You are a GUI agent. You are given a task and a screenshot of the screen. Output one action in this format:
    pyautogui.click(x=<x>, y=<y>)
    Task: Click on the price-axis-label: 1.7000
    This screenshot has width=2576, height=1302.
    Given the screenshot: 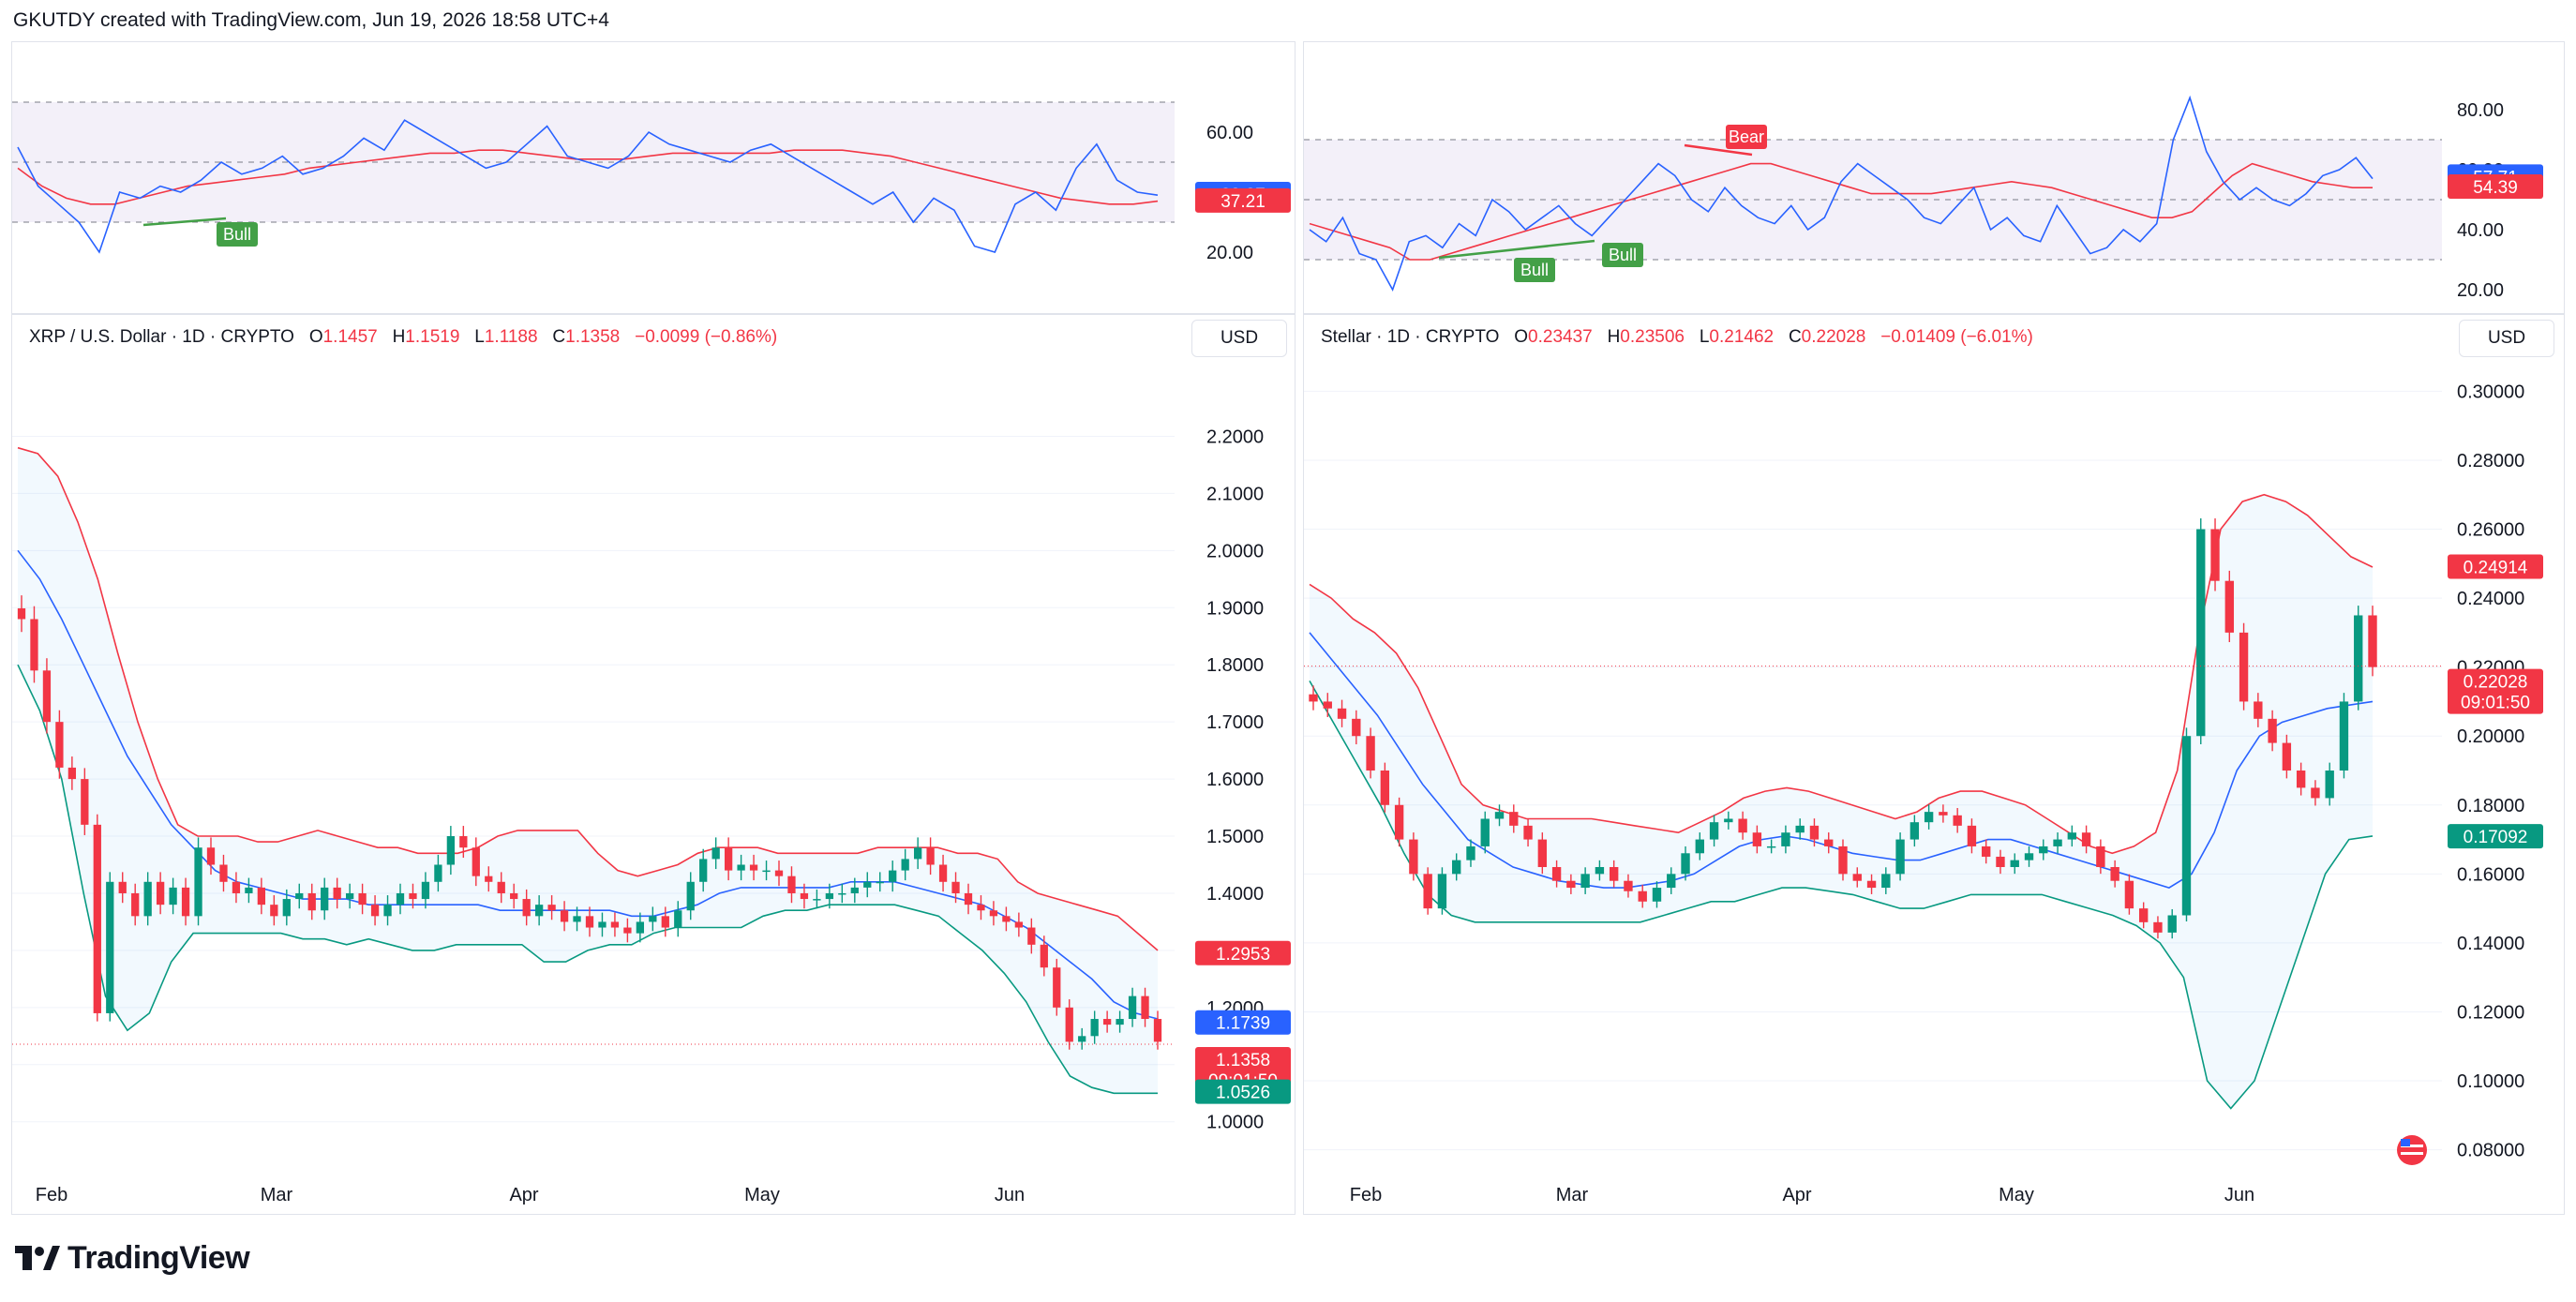 What is the action you would take?
    pyautogui.click(x=1235, y=722)
    